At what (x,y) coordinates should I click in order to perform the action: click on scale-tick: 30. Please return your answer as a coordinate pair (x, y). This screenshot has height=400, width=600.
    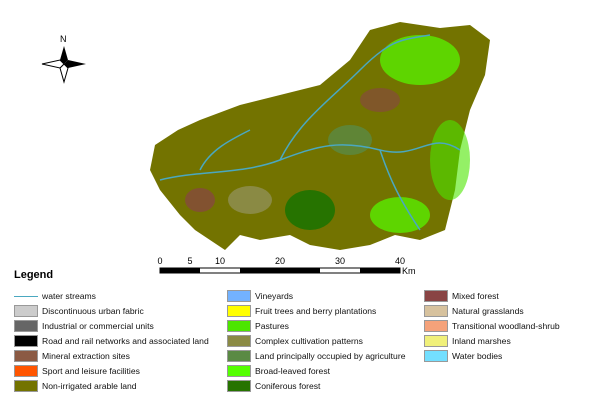
    Looking at the image, I should click on (340, 261).